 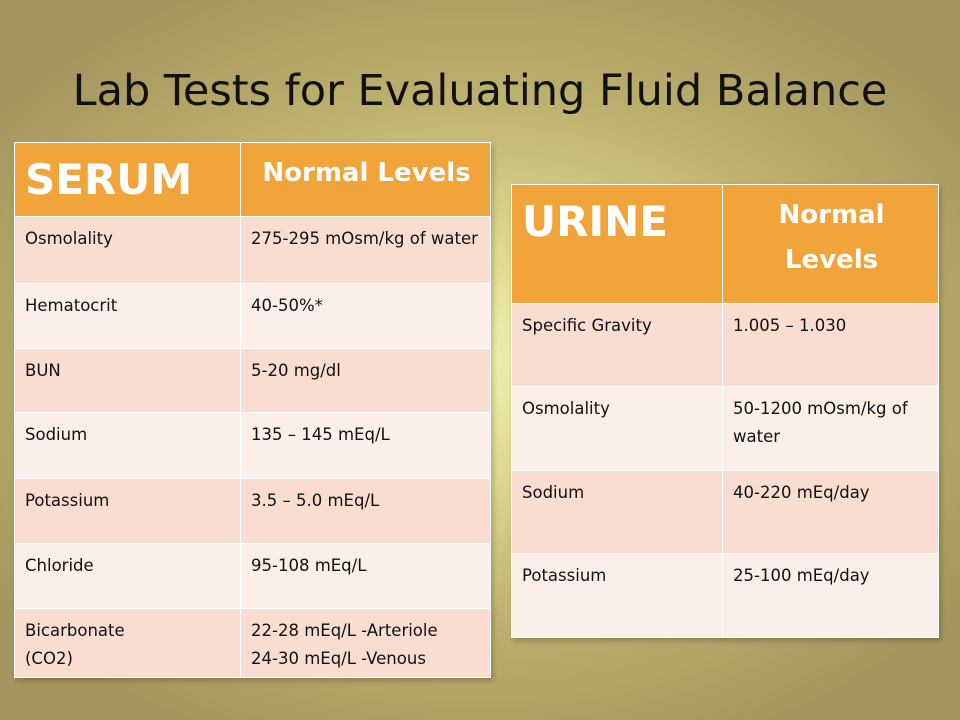 I want to click on table-row: Sodium 40-220 mEq/day, so click(x=725, y=512).